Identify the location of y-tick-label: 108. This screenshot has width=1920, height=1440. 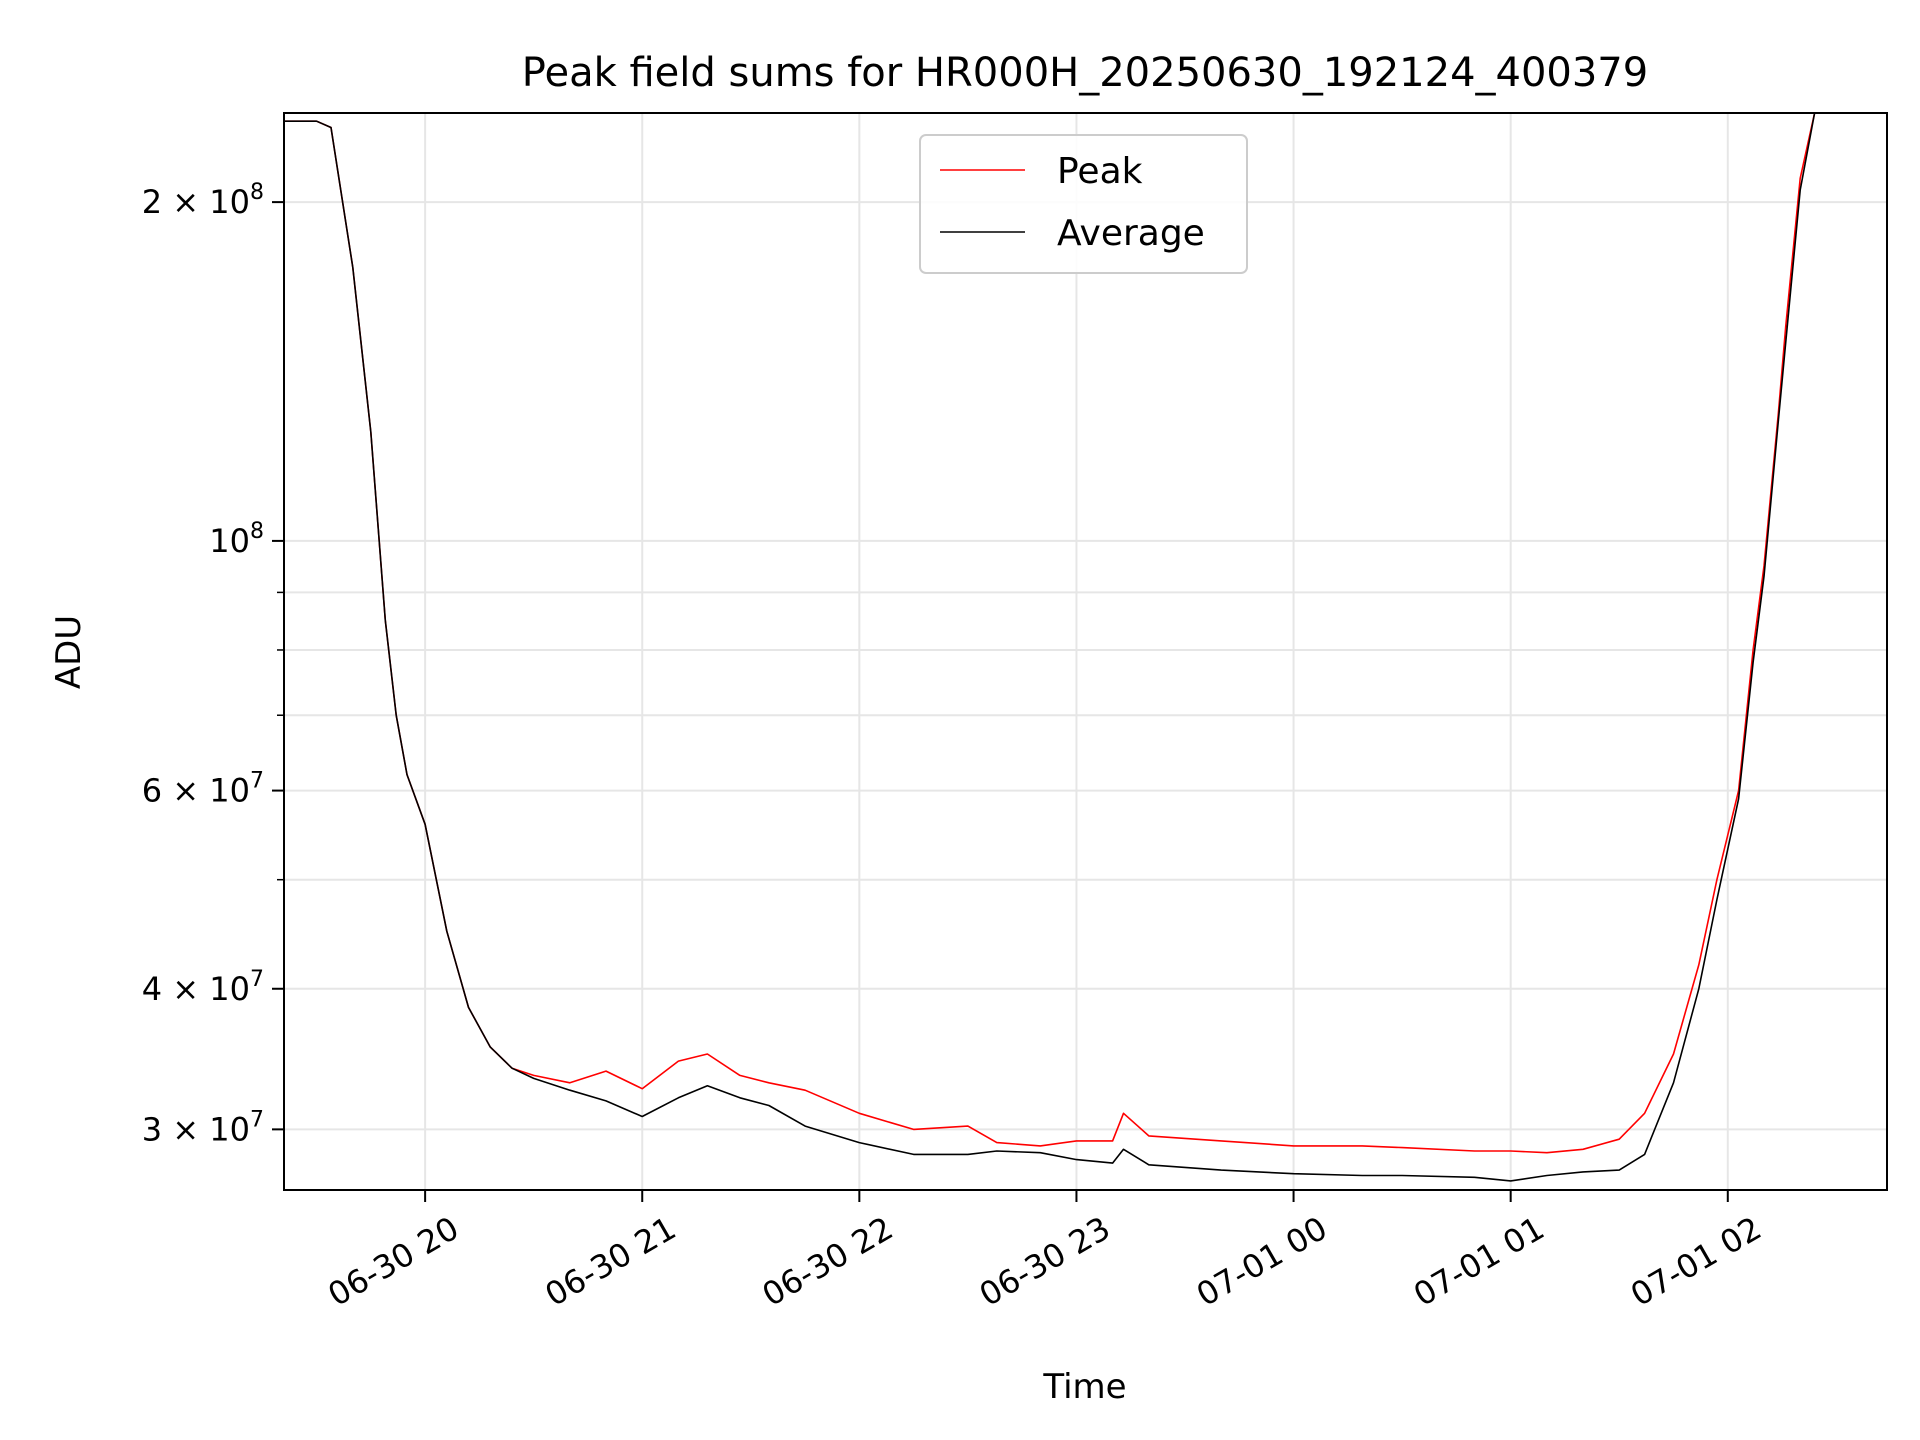
(236, 539).